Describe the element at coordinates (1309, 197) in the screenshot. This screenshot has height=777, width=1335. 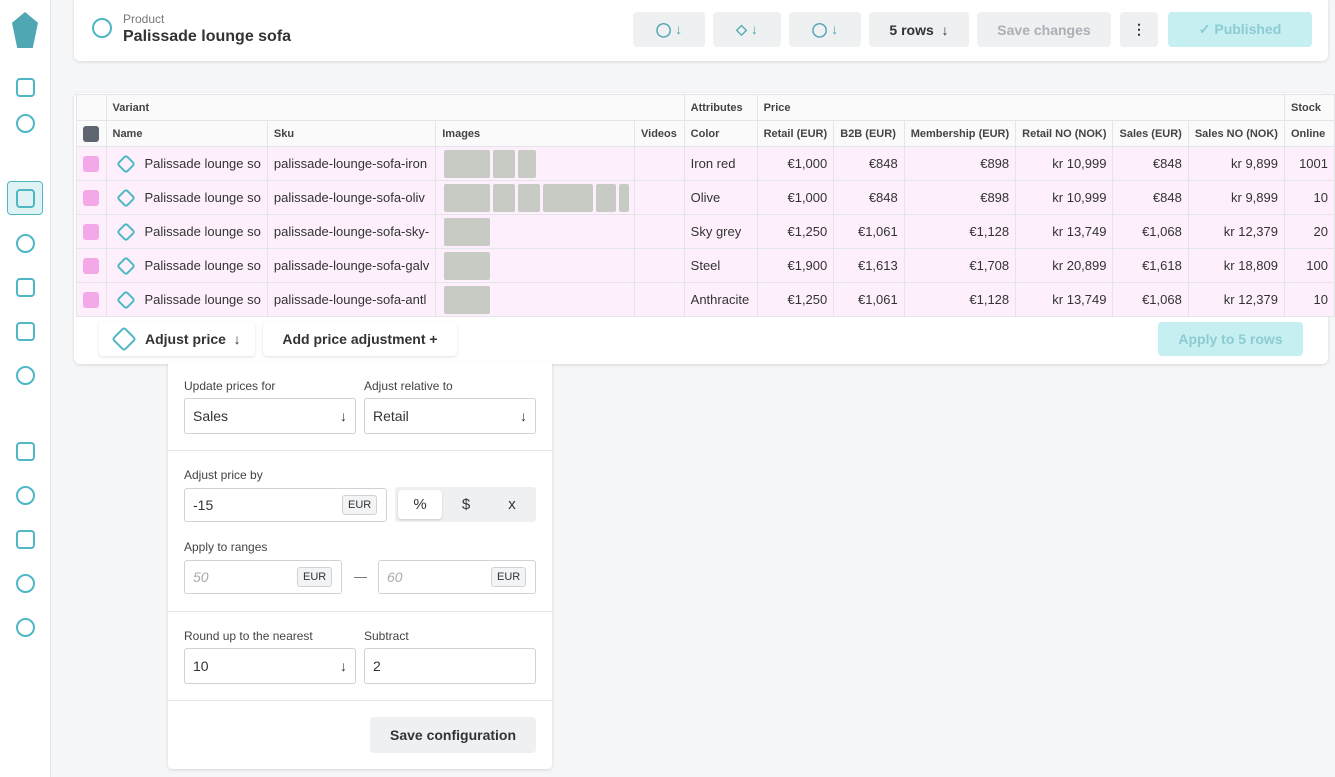
I see `stock: 10` at that location.